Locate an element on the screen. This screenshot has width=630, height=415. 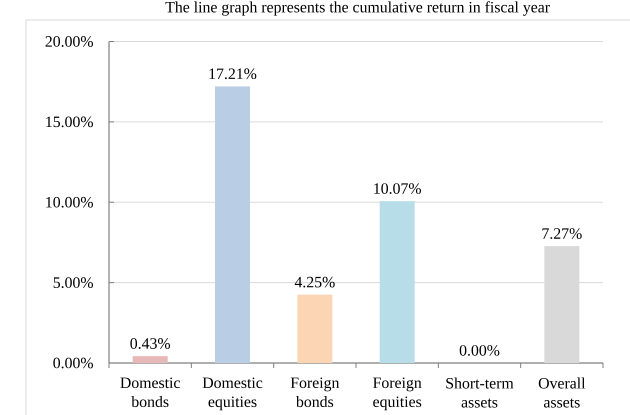
data-label: 10.07% is located at coordinates (397, 188).